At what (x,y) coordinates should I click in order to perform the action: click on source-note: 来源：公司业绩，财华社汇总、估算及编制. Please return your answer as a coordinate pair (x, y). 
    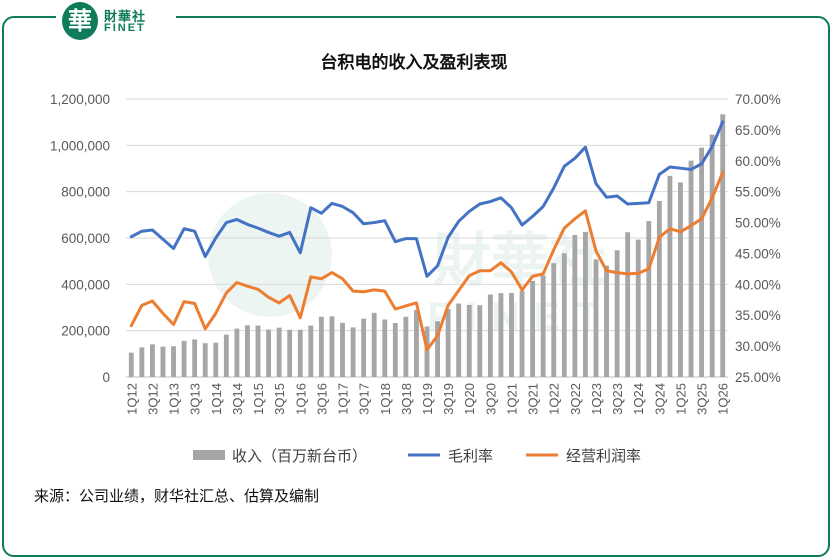
    Looking at the image, I should click on (177, 496).